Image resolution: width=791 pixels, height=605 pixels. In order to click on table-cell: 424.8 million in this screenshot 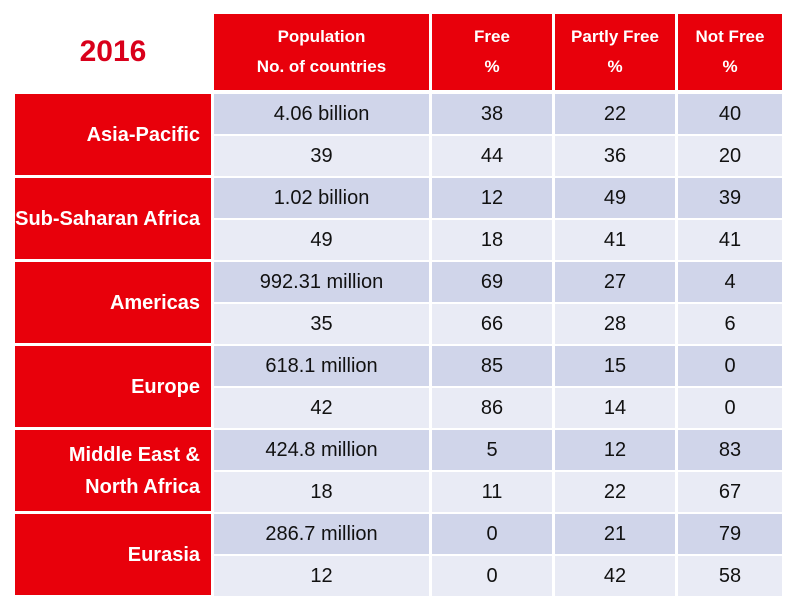, I will do `click(323, 451)`.